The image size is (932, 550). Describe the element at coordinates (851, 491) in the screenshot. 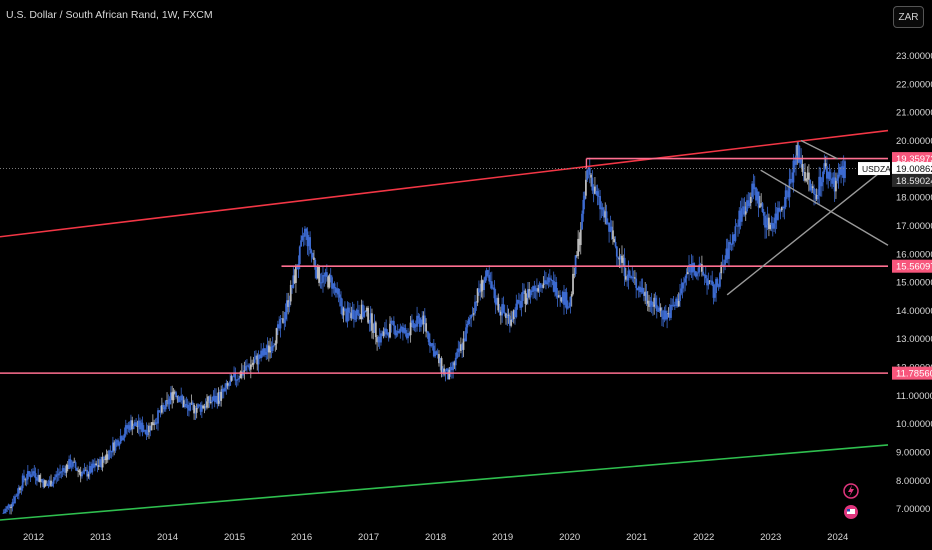

I see `lightning-icon` at that location.